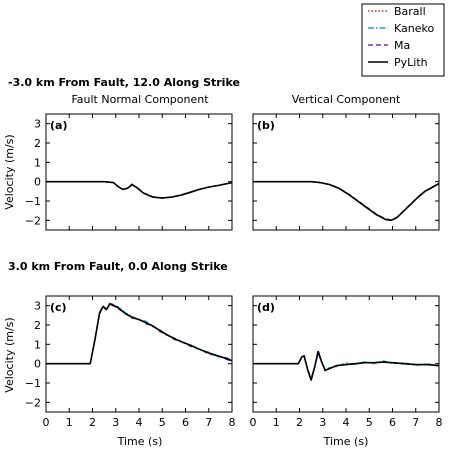 The height and width of the screenshot is (450, 450). I want to click on panel-c: −2 −1 0 1 2 3 0 1 2 3 4 5 6 7 8 (c), so click(130, 362).